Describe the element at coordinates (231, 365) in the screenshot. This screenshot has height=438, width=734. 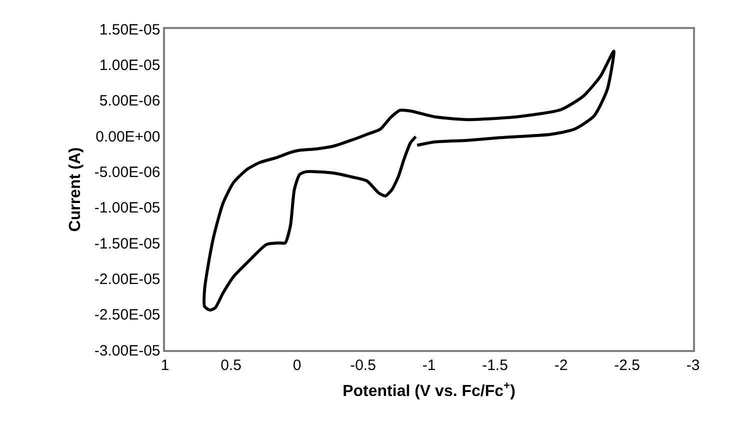
I see `x-tick-label: 0.5` at that location.